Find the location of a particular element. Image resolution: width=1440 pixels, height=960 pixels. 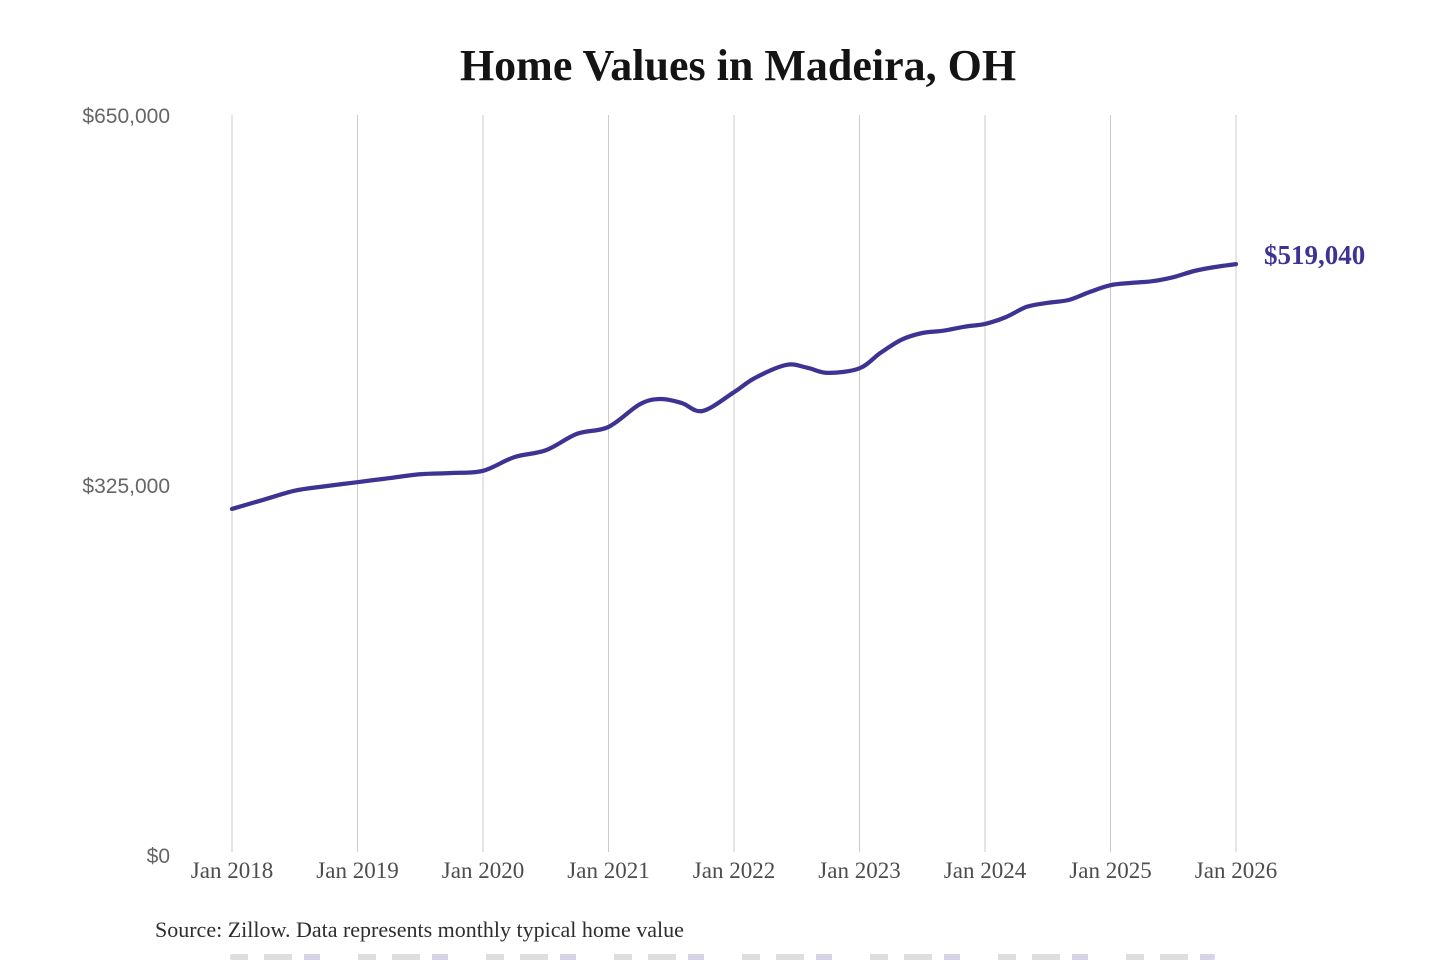

latest-value-label: $519,040 is located at coordinates (1315, 255).